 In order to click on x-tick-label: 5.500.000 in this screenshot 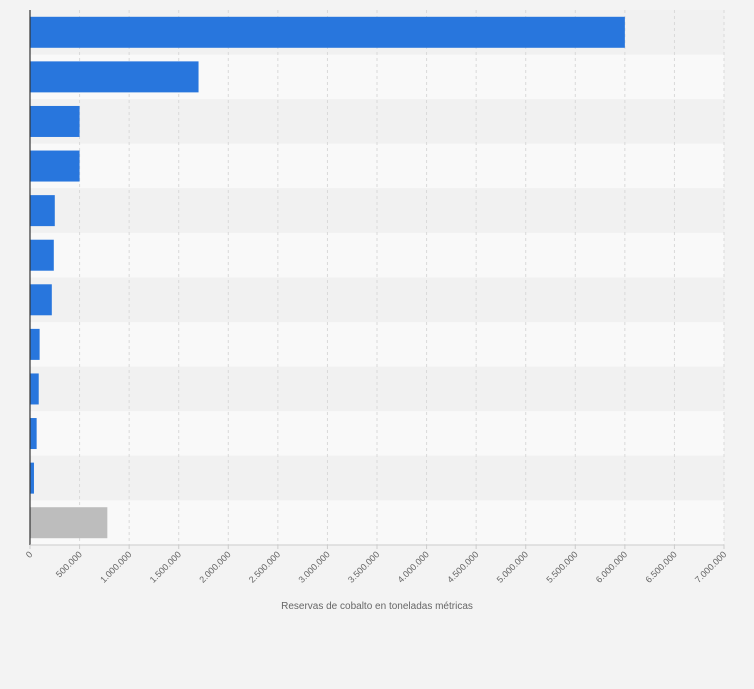, I will do `click(561, 566)`.